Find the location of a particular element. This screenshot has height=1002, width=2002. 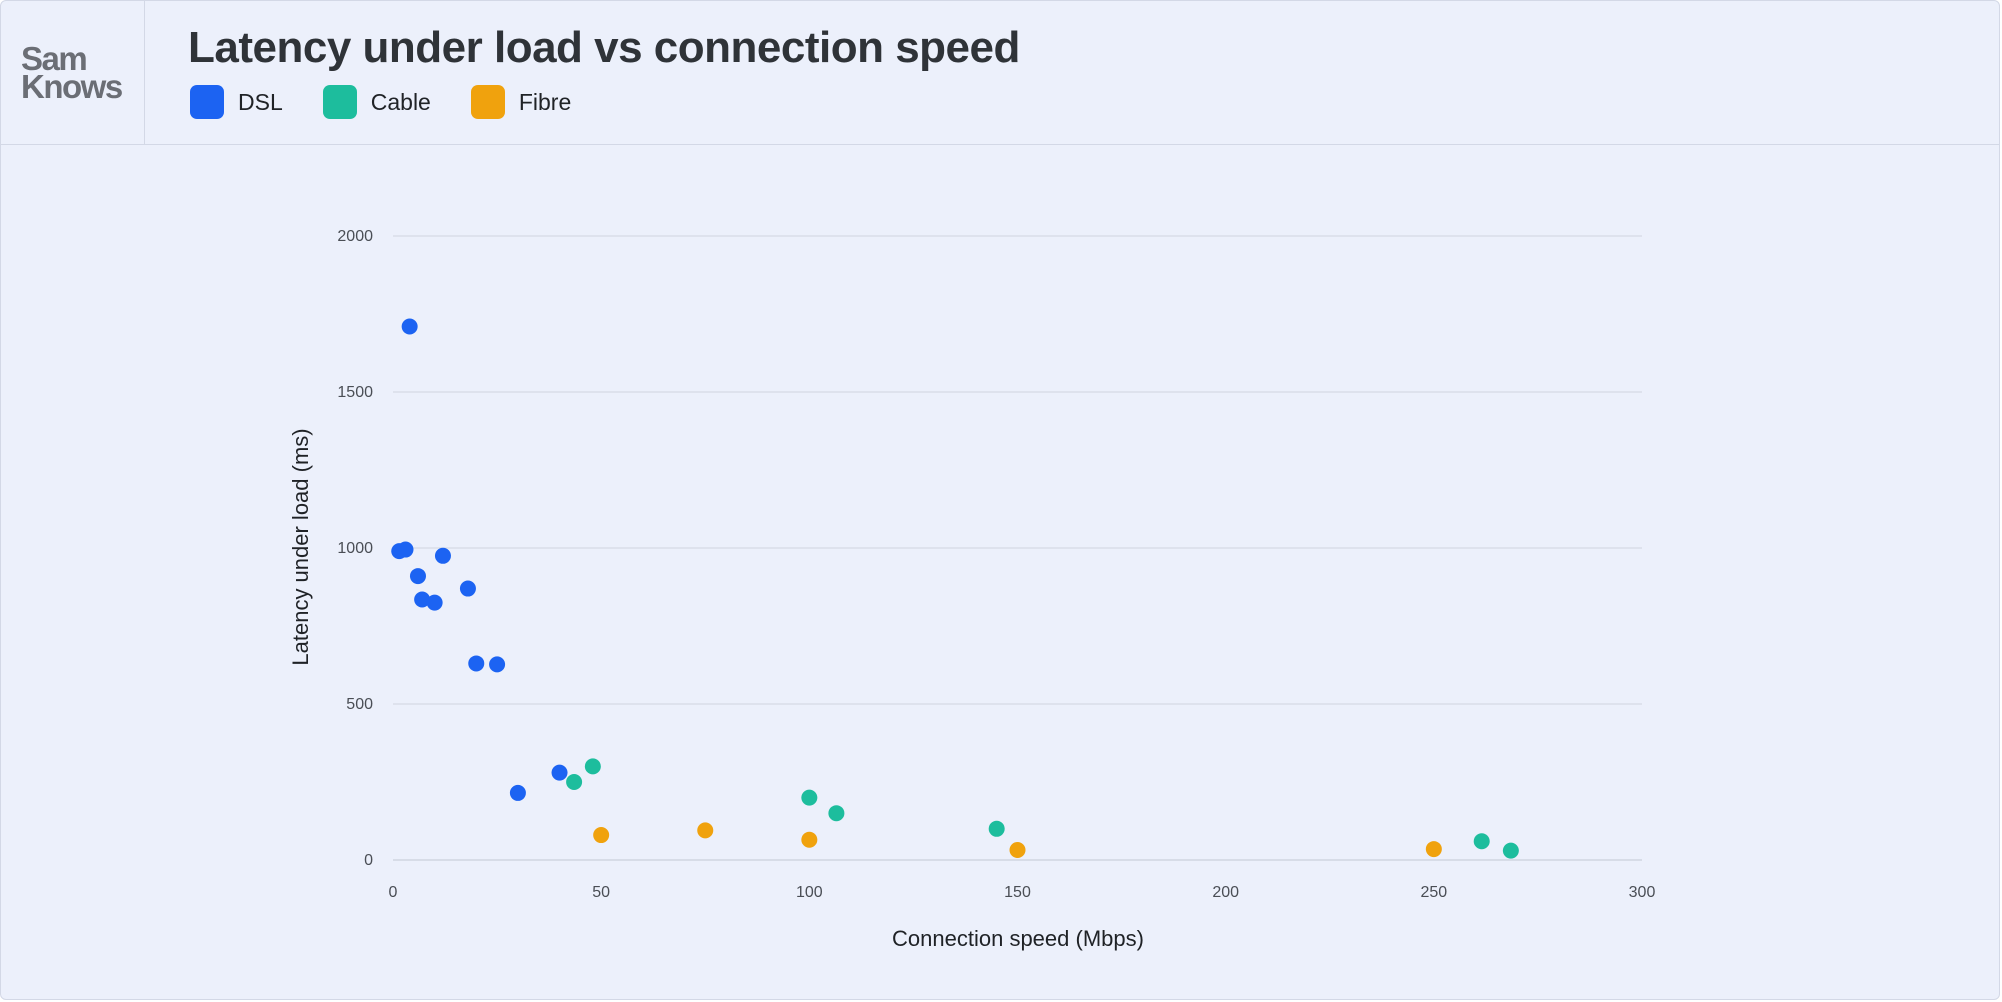

y-tick-label: 500 is located at coordinates (359, 704).